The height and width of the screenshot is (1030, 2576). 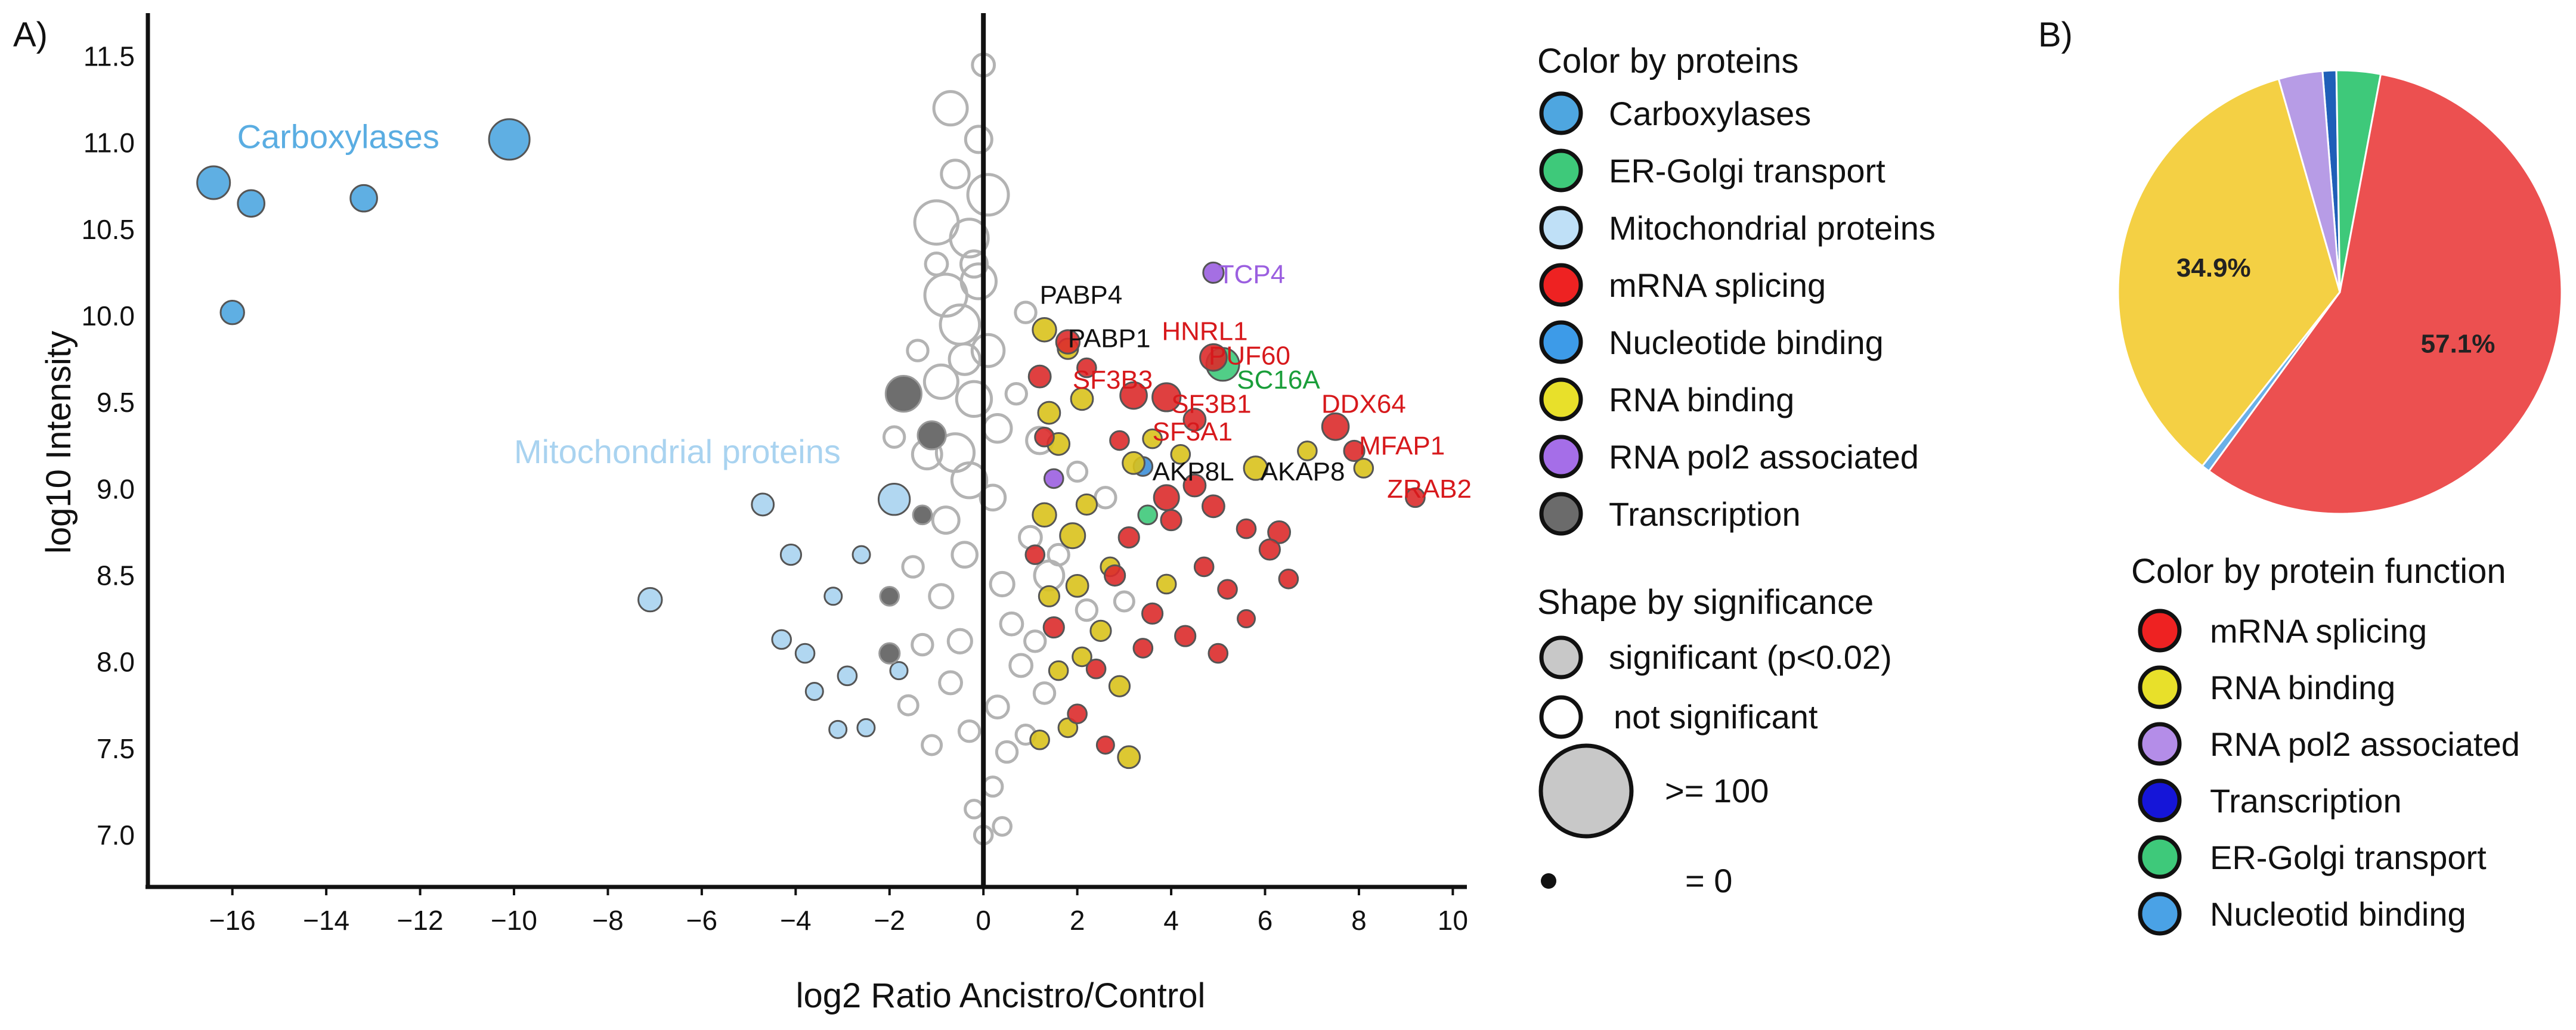 What do you see at coordinates (838, 911) in the screenshot?
I see `x-tick-labels: −16 −14 −12 −10 −8 −6 −4 −2 0 2 4 6 8 10` at bounding box center [838, 911].